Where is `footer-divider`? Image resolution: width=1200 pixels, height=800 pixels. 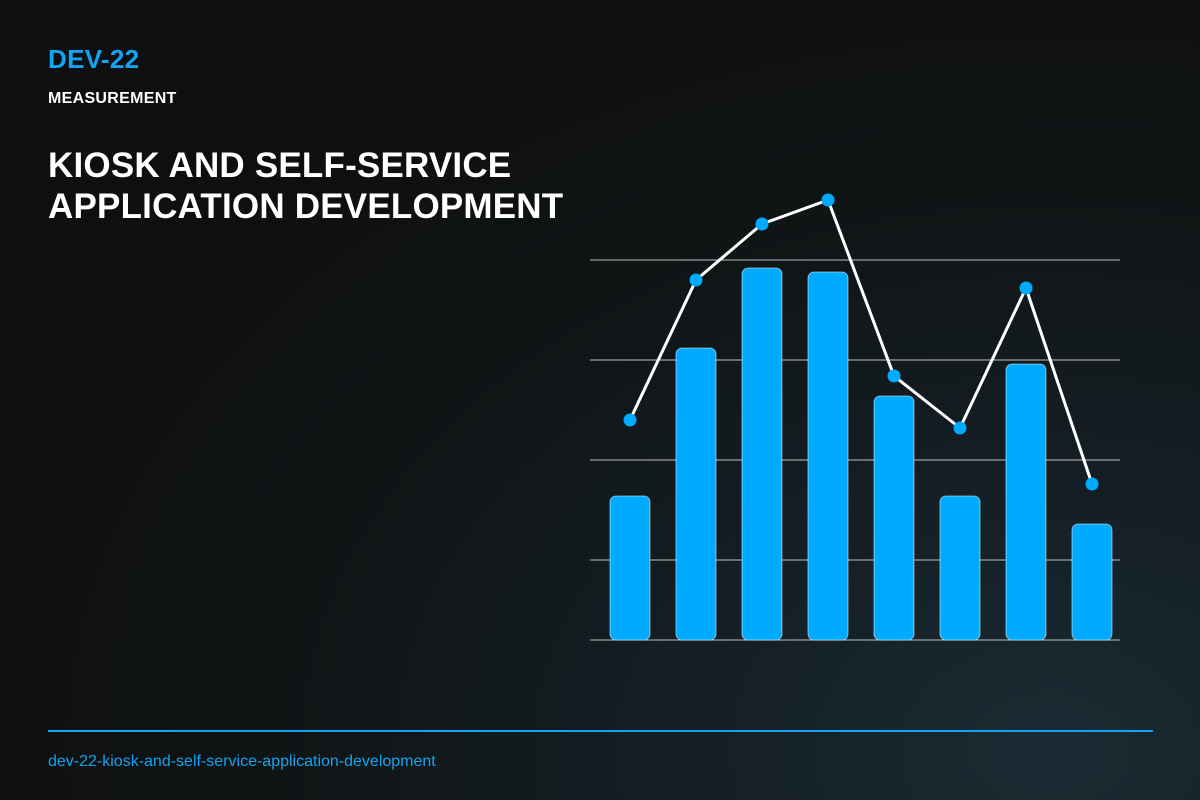 footer-divider is located at coordinates (600, 731).